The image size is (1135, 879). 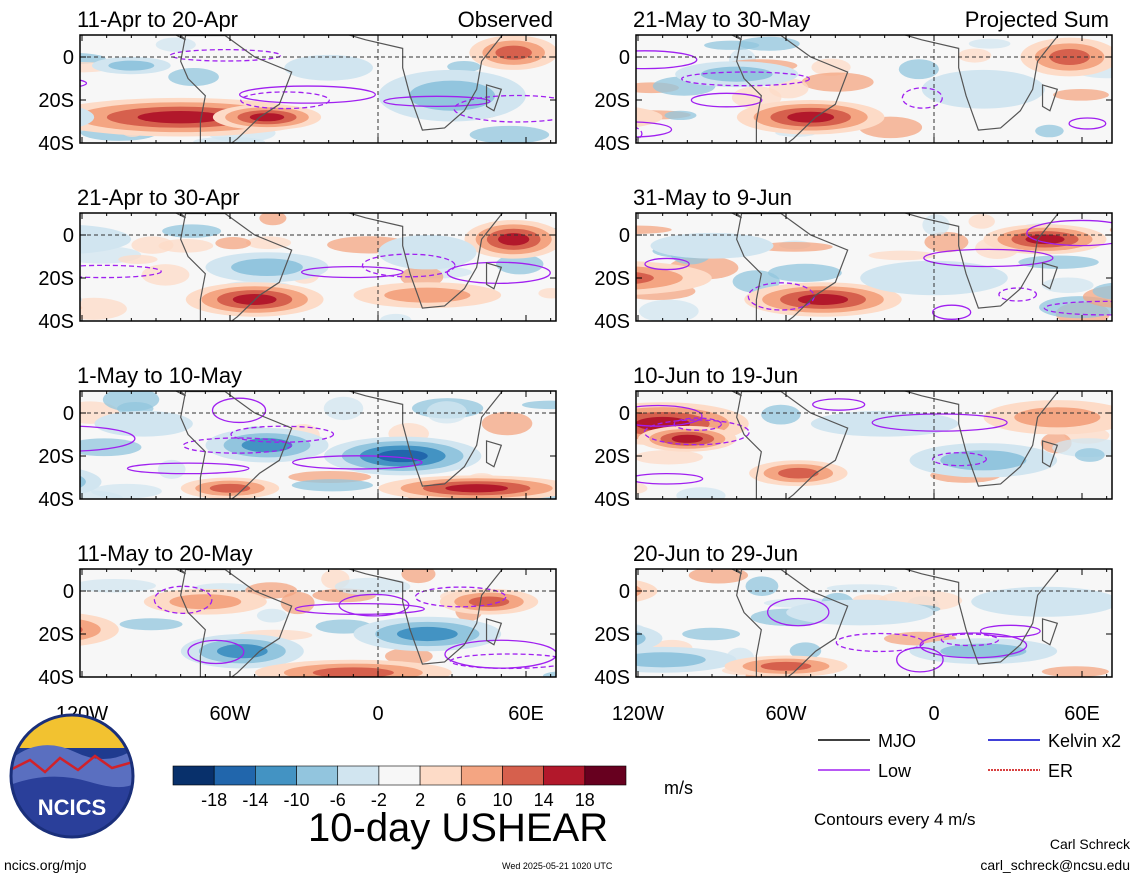 What do you see at coordinates (159, 375) in the screenshot?
I see `panel-title: 1-May to 10-May` at bounding box center [159, 375].